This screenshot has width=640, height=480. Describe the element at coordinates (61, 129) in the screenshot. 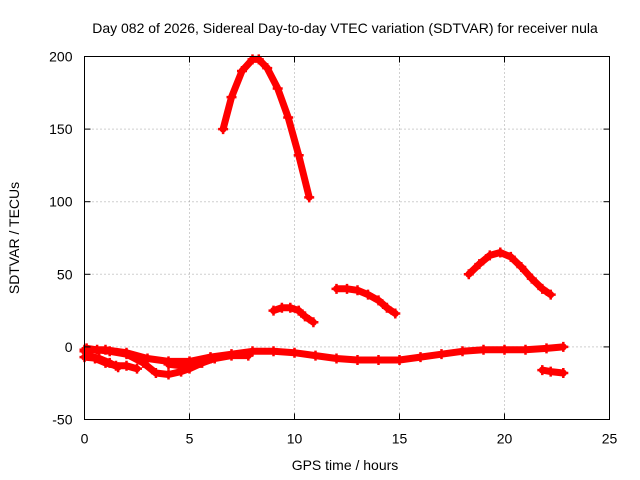

I see `y-tick-label: 150` at that location.